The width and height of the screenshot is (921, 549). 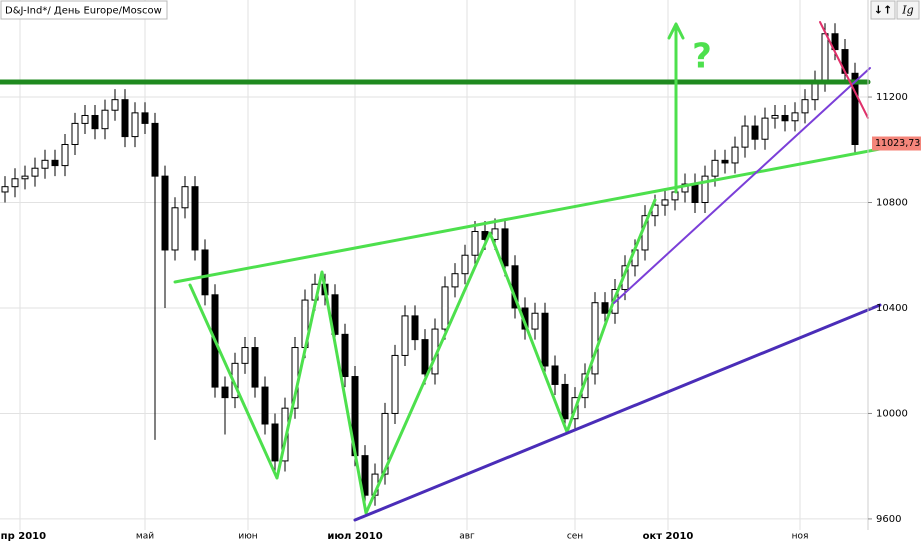 I want to click on sort-button-label: ↓↑, so click(x=883, y=10).